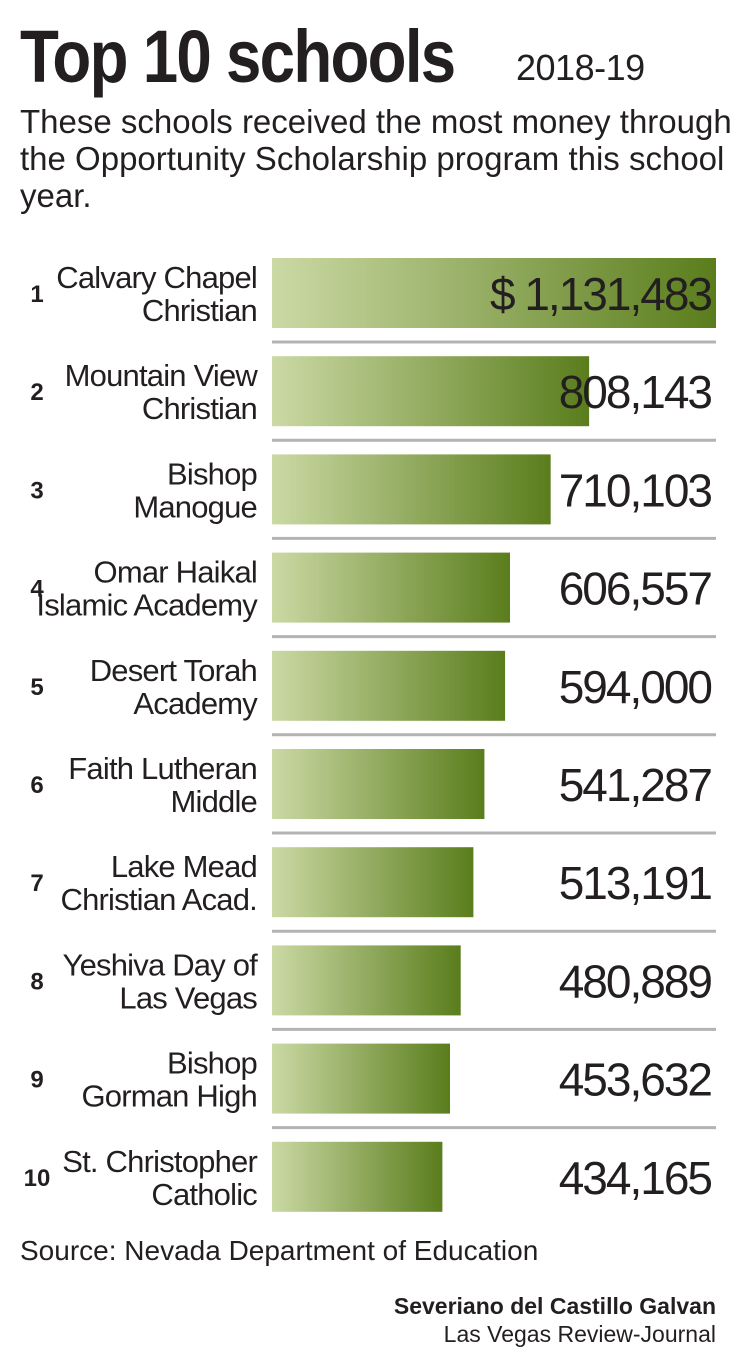 The image size is (750, 1356). I want to click on school-name-10: Catholic, so click(204, 1194).